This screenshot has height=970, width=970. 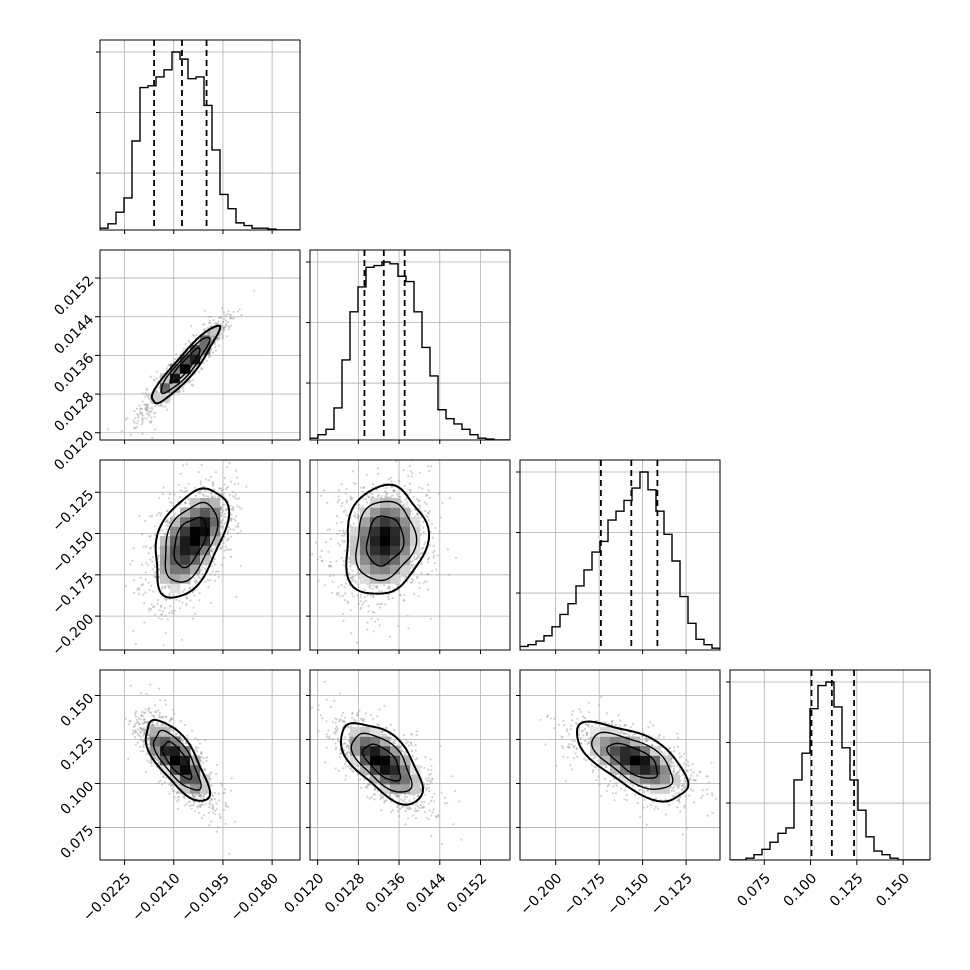 I want to click on contours, so click(x=192, y=543).